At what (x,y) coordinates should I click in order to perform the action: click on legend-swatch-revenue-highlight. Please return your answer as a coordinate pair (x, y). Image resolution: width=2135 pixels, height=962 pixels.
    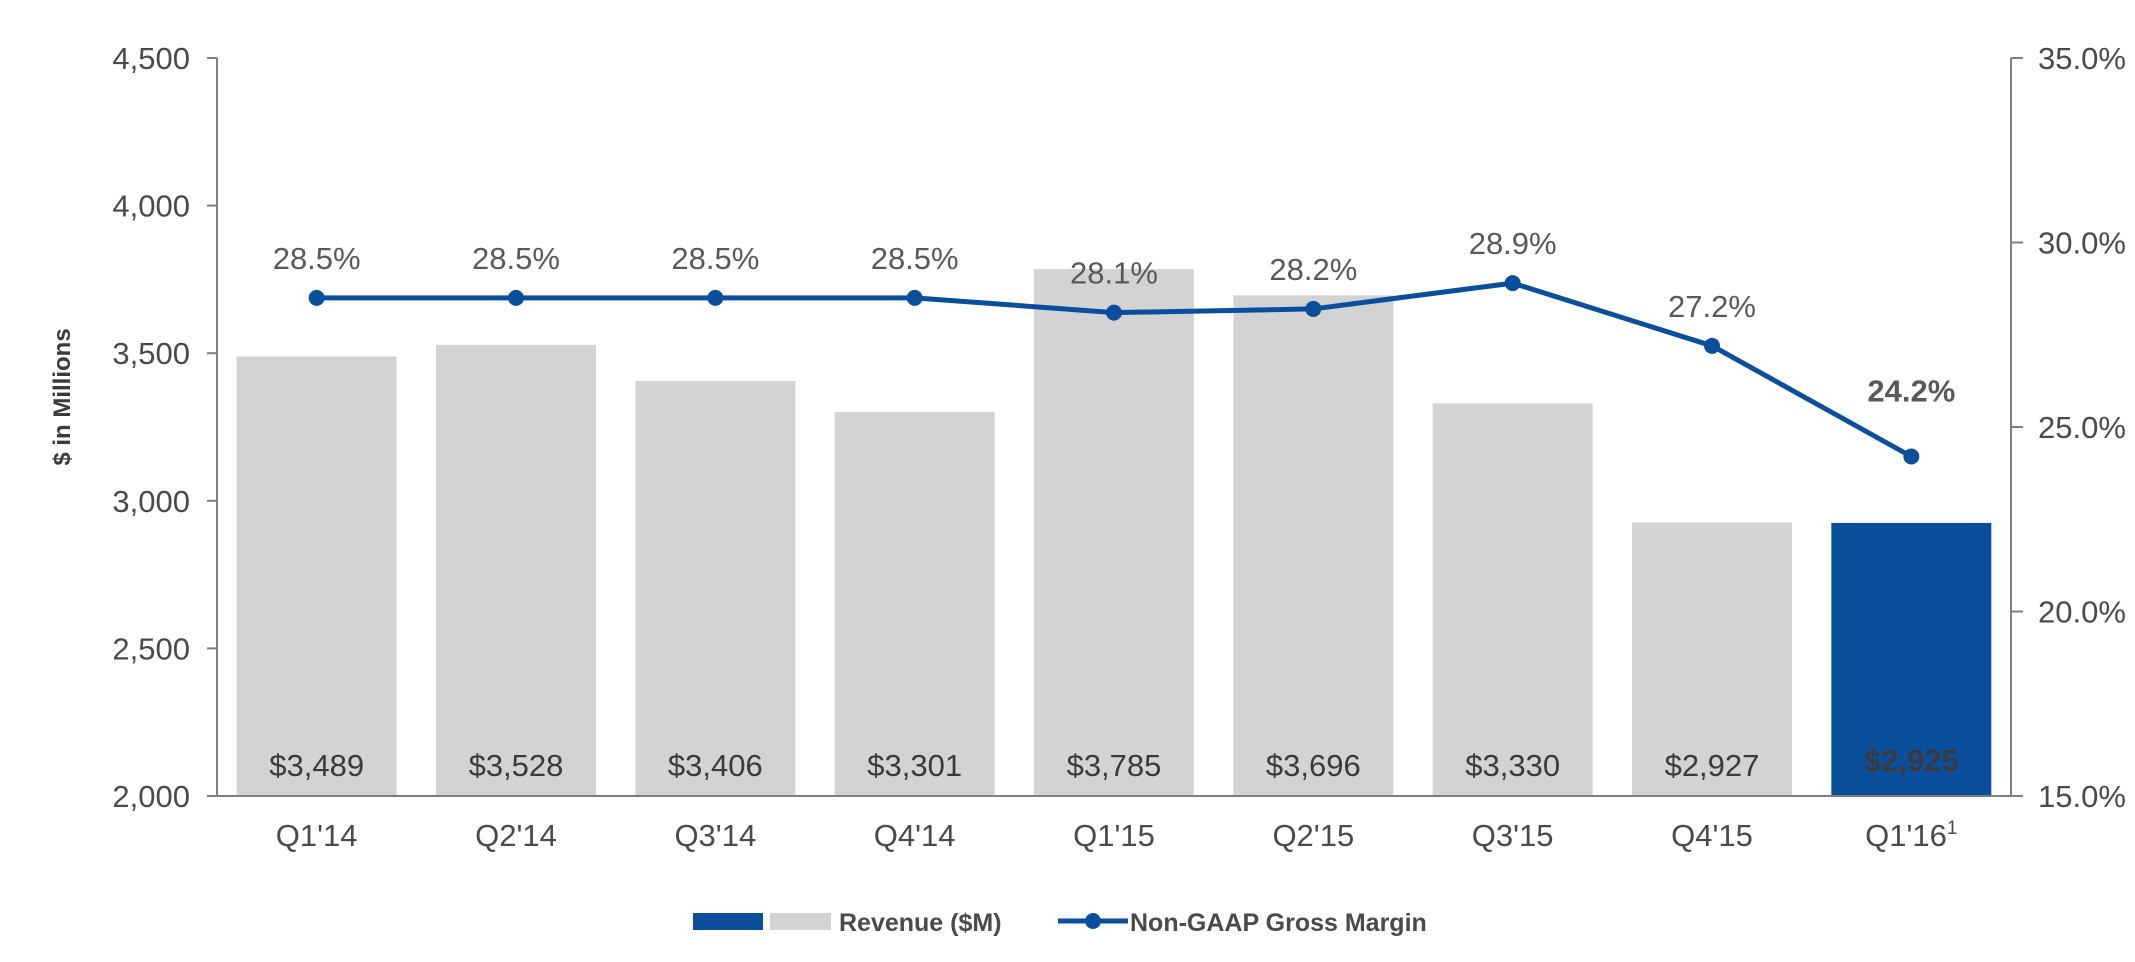
    Looking at the image, I should click on (728, 921).